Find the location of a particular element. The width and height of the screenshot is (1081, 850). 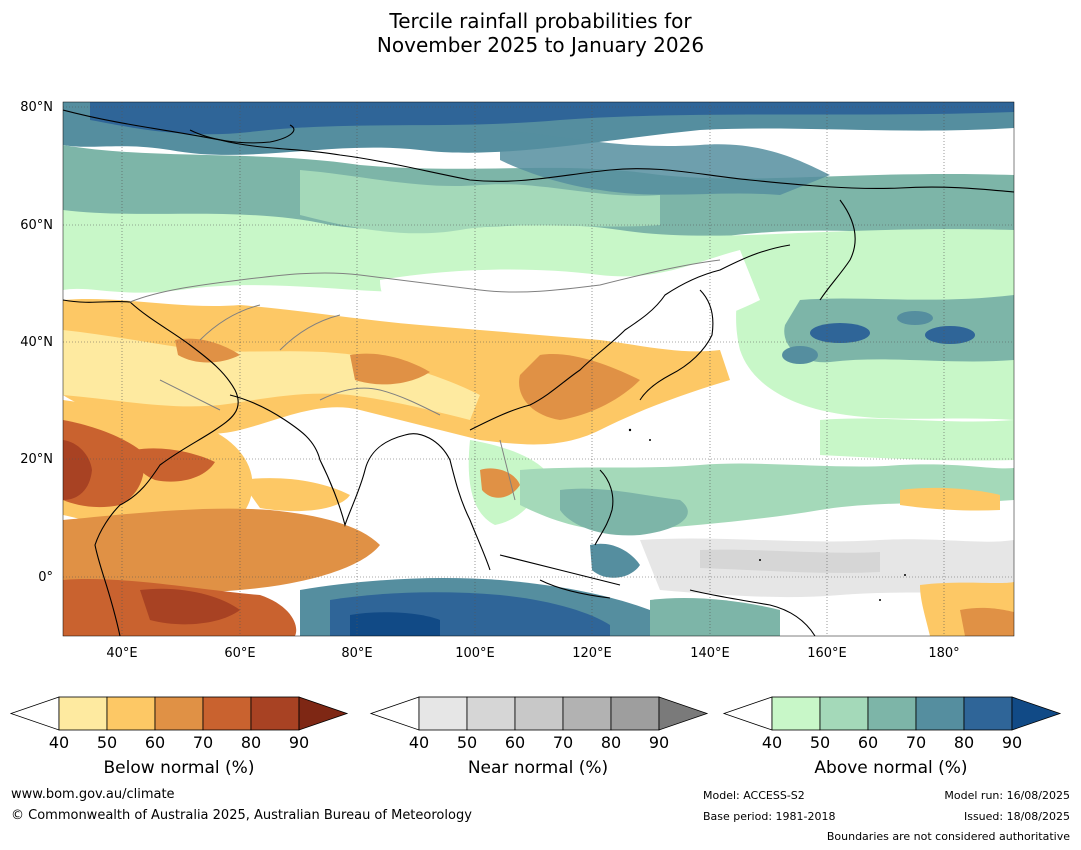

colorbar-above-over-arrow is located at coordinates (1036, 713).